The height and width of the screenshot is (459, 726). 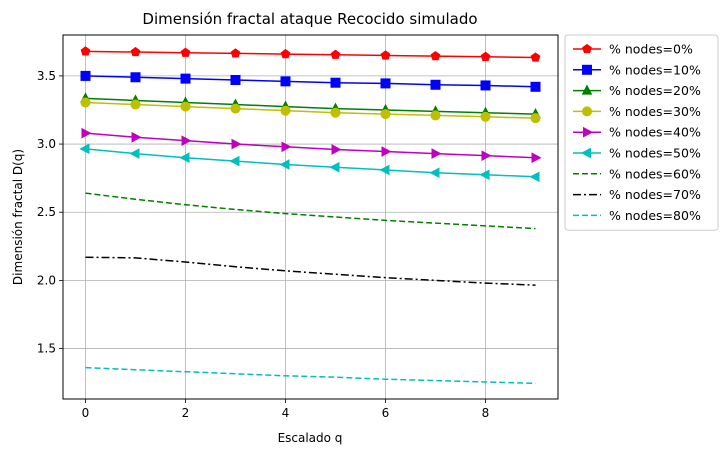 I want to click on legend-item: % nodes=80%, so click(x=637, y=215).